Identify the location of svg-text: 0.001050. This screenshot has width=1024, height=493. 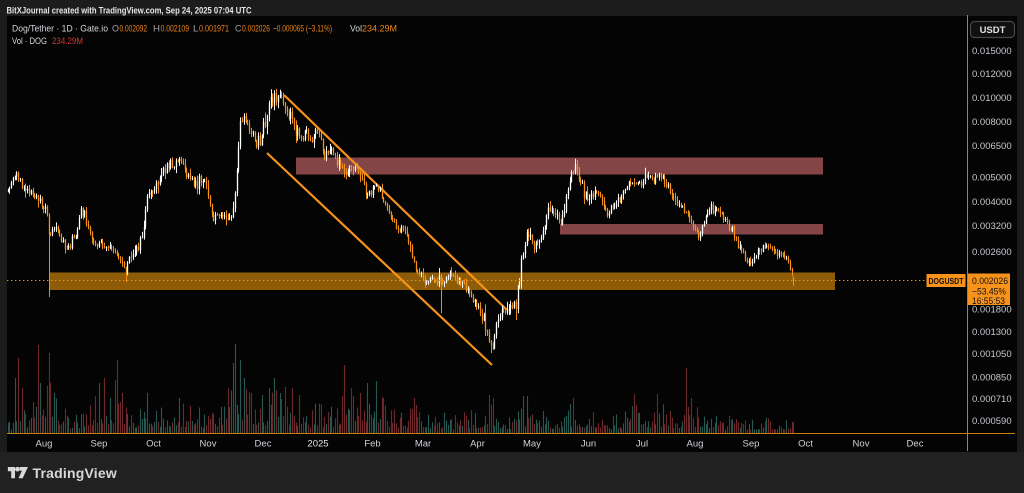
(992, 354).